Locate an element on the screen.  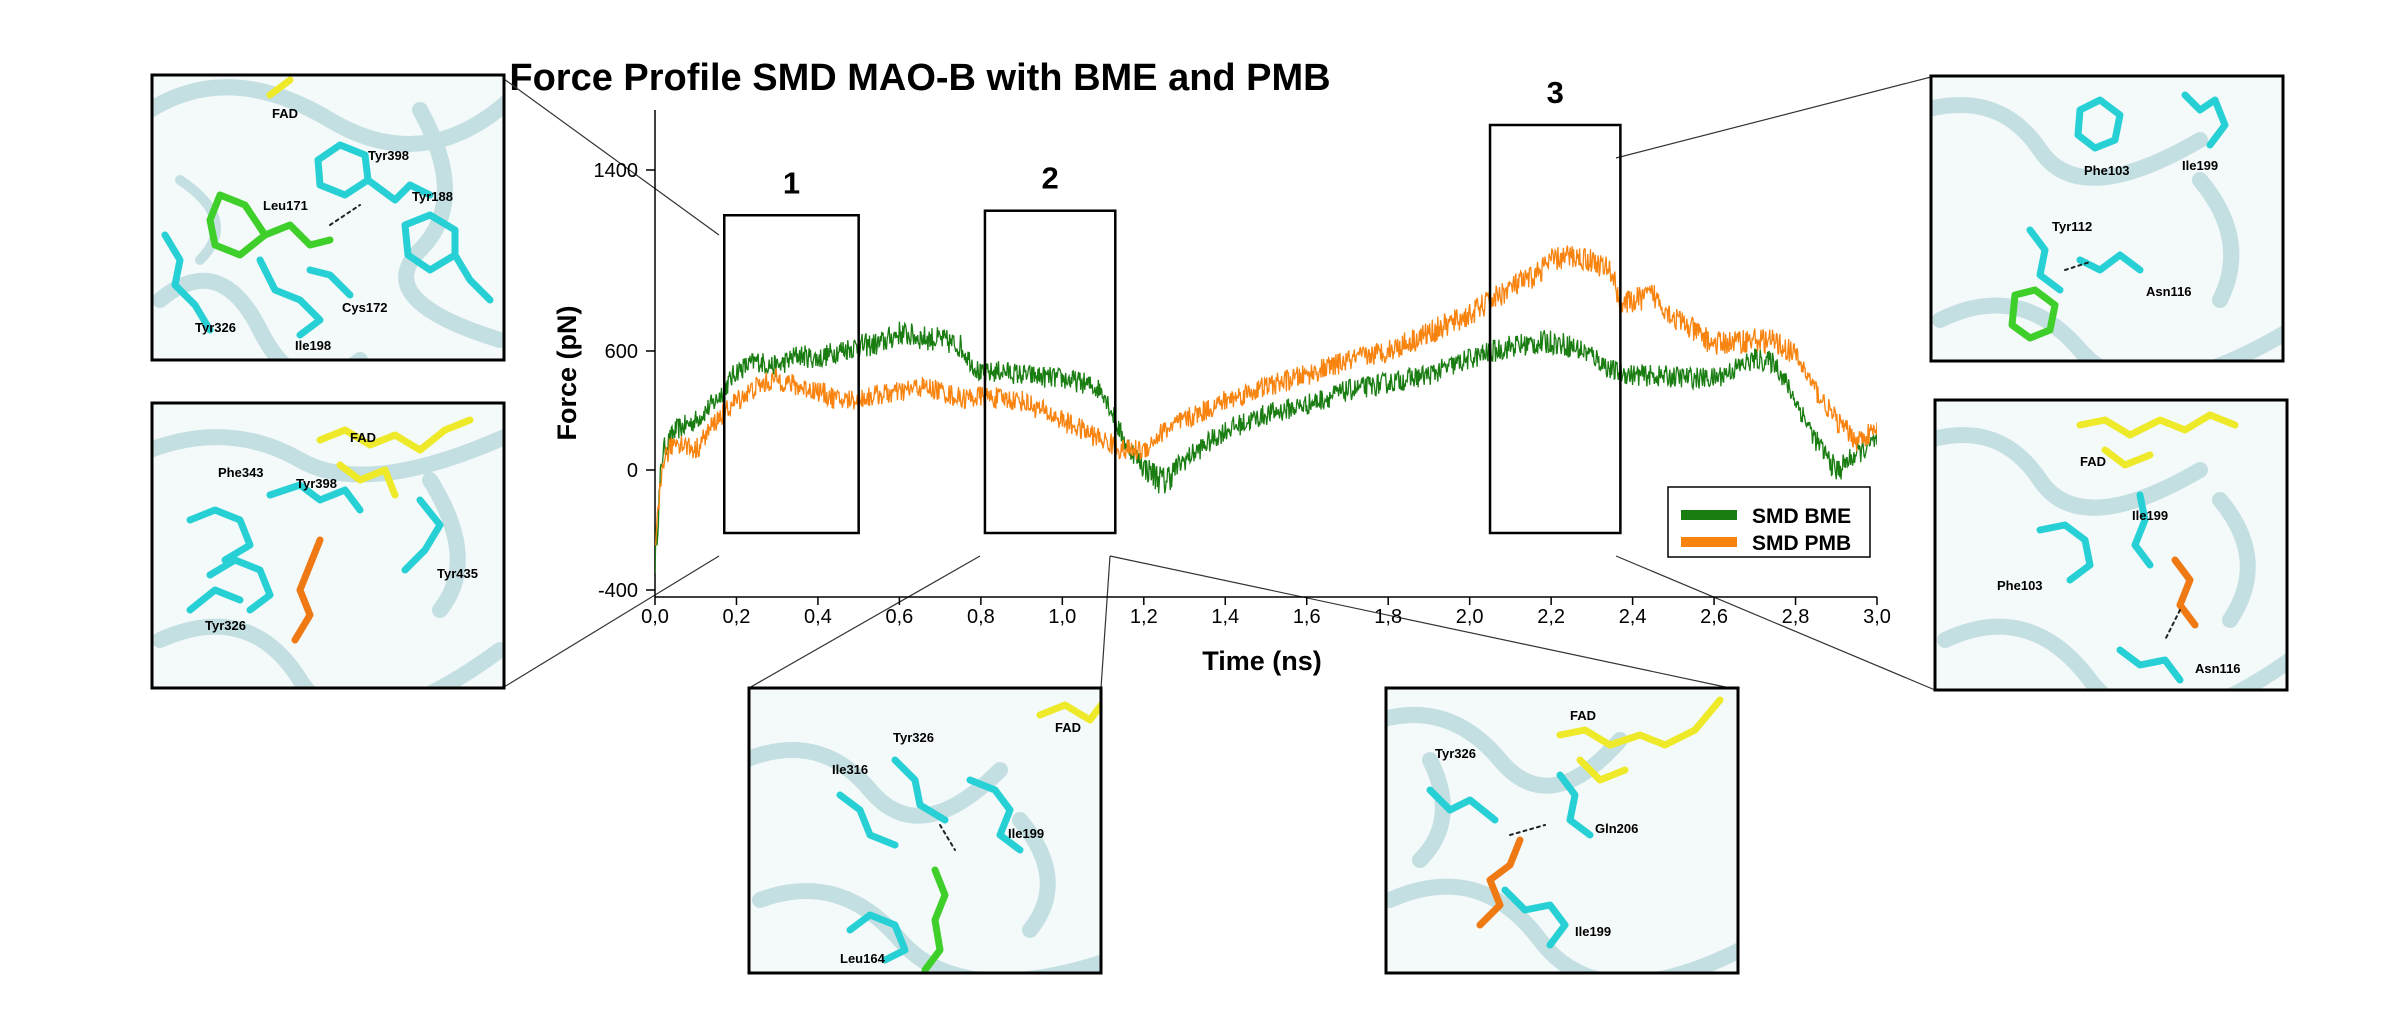
panel-region3-bme: Phe103 Ile199 Tyr112 Asn116 is located at coordinates (2107, 218).